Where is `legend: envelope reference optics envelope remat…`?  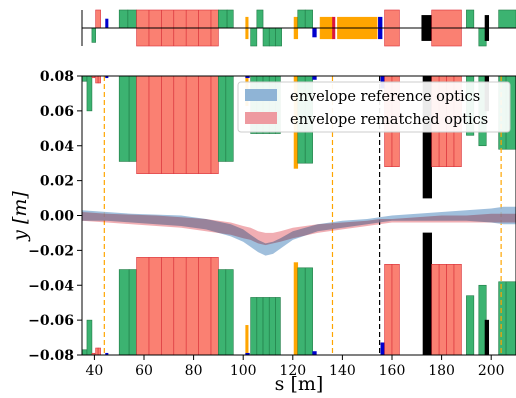 legend: envelope reference optics envelope remat… is located at coordinates (374, 107).